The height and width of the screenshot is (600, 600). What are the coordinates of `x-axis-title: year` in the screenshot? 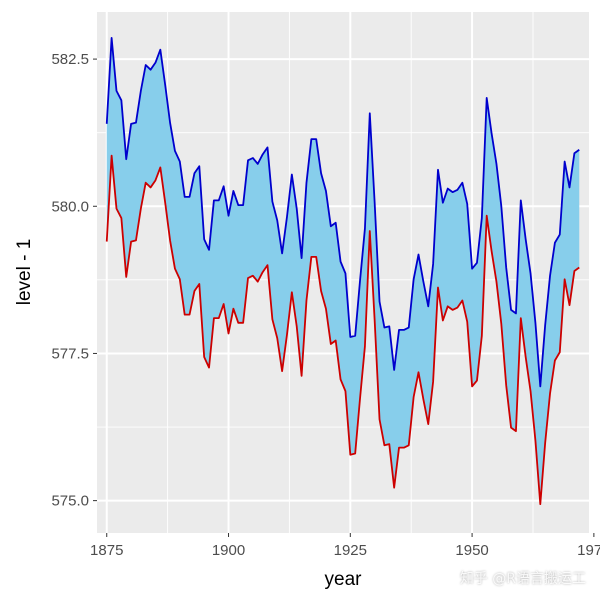 It's located at (344, 579).